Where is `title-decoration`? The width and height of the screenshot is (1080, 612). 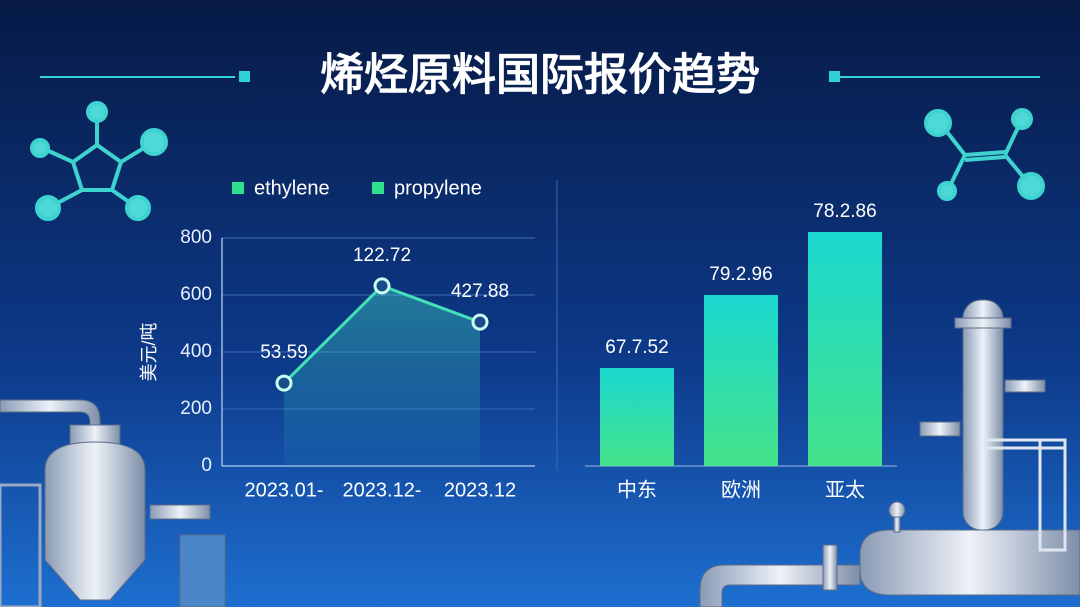 title-decoration is located at coordinates (540, 76).